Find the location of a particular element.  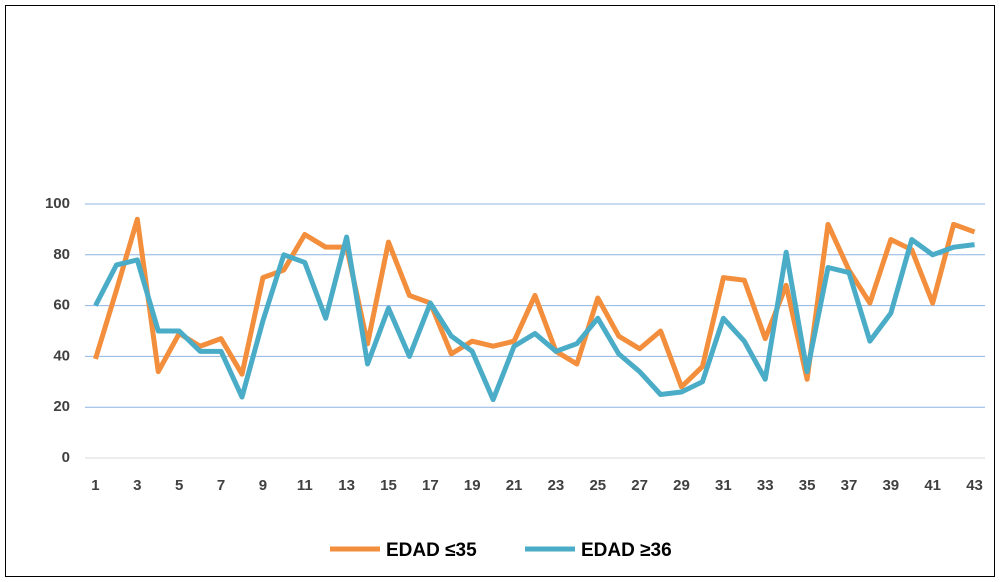

x-tick-label: 13 is located at coordinates (346, 485).